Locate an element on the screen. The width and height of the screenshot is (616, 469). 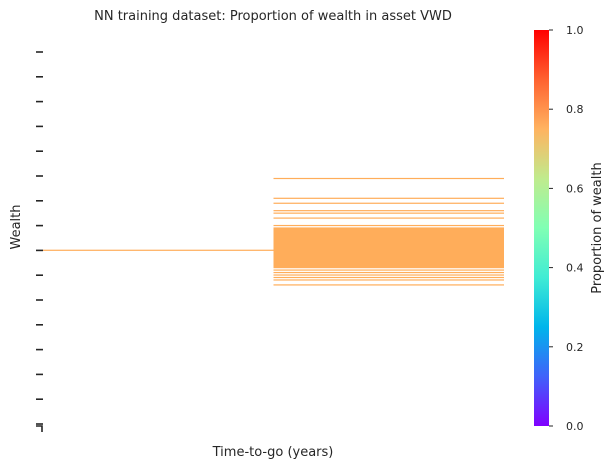
x-axis-label: Time-to-go (years) is located at coordinates (273, 452).